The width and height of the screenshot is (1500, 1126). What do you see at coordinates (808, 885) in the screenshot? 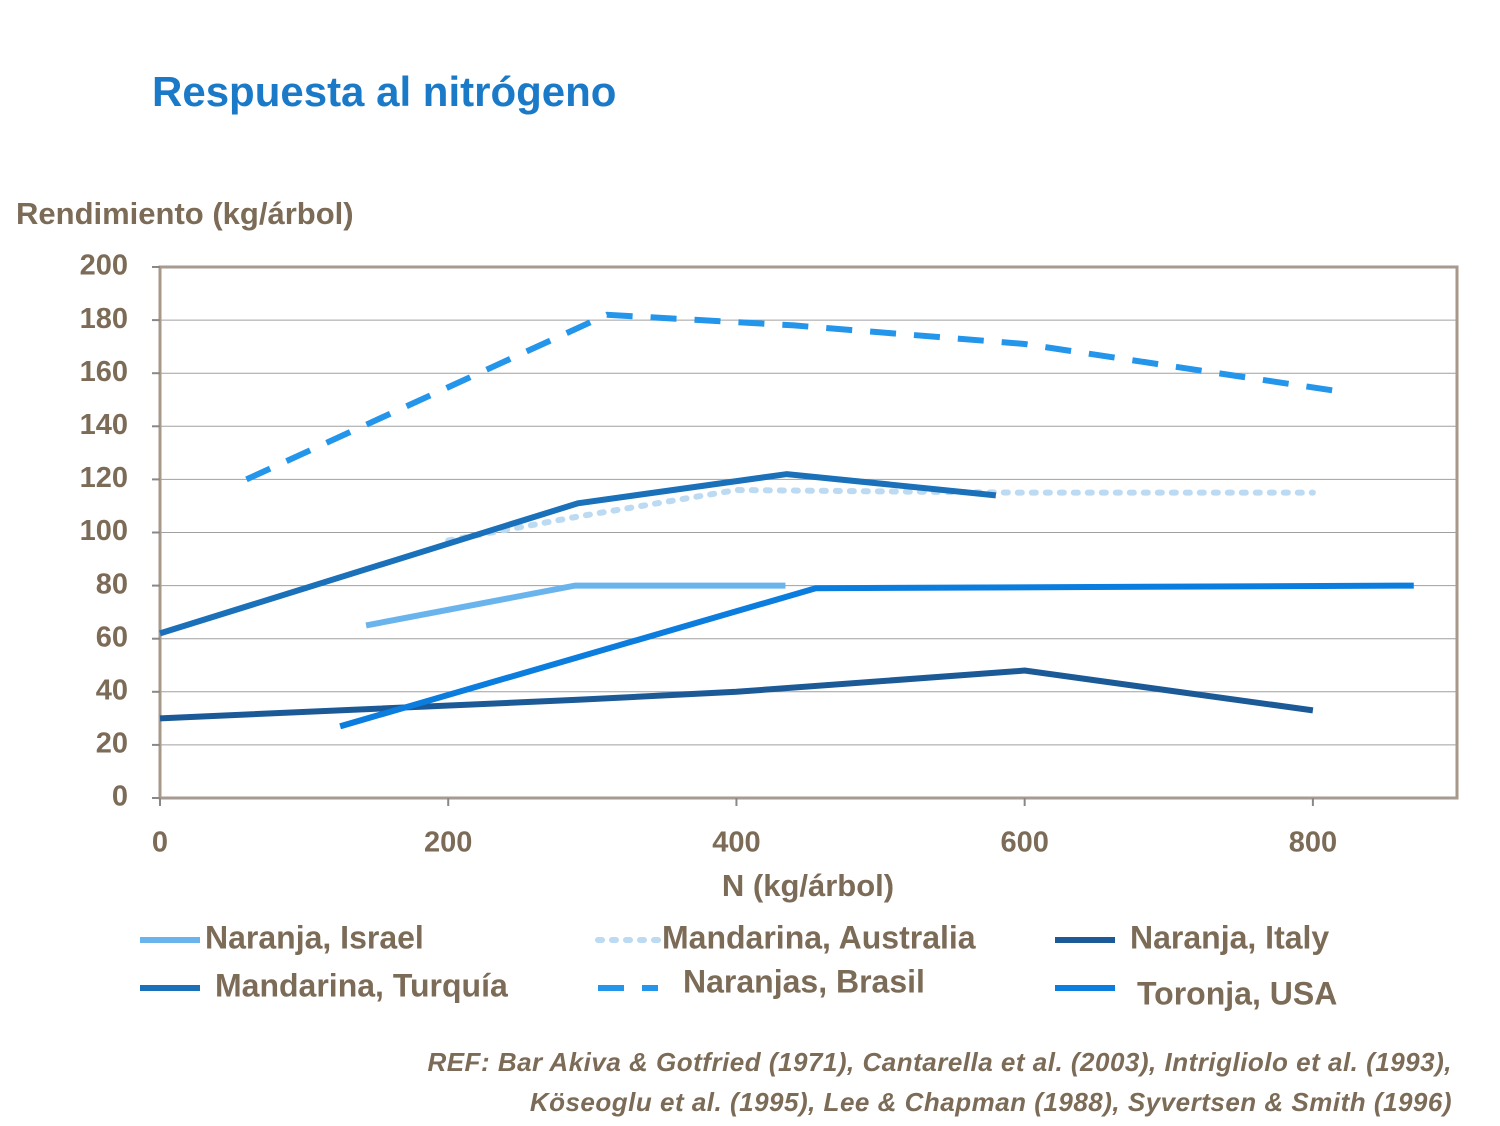
I see `x-axis-label: N (kg/árbol)` at bounding box center [808, 885].